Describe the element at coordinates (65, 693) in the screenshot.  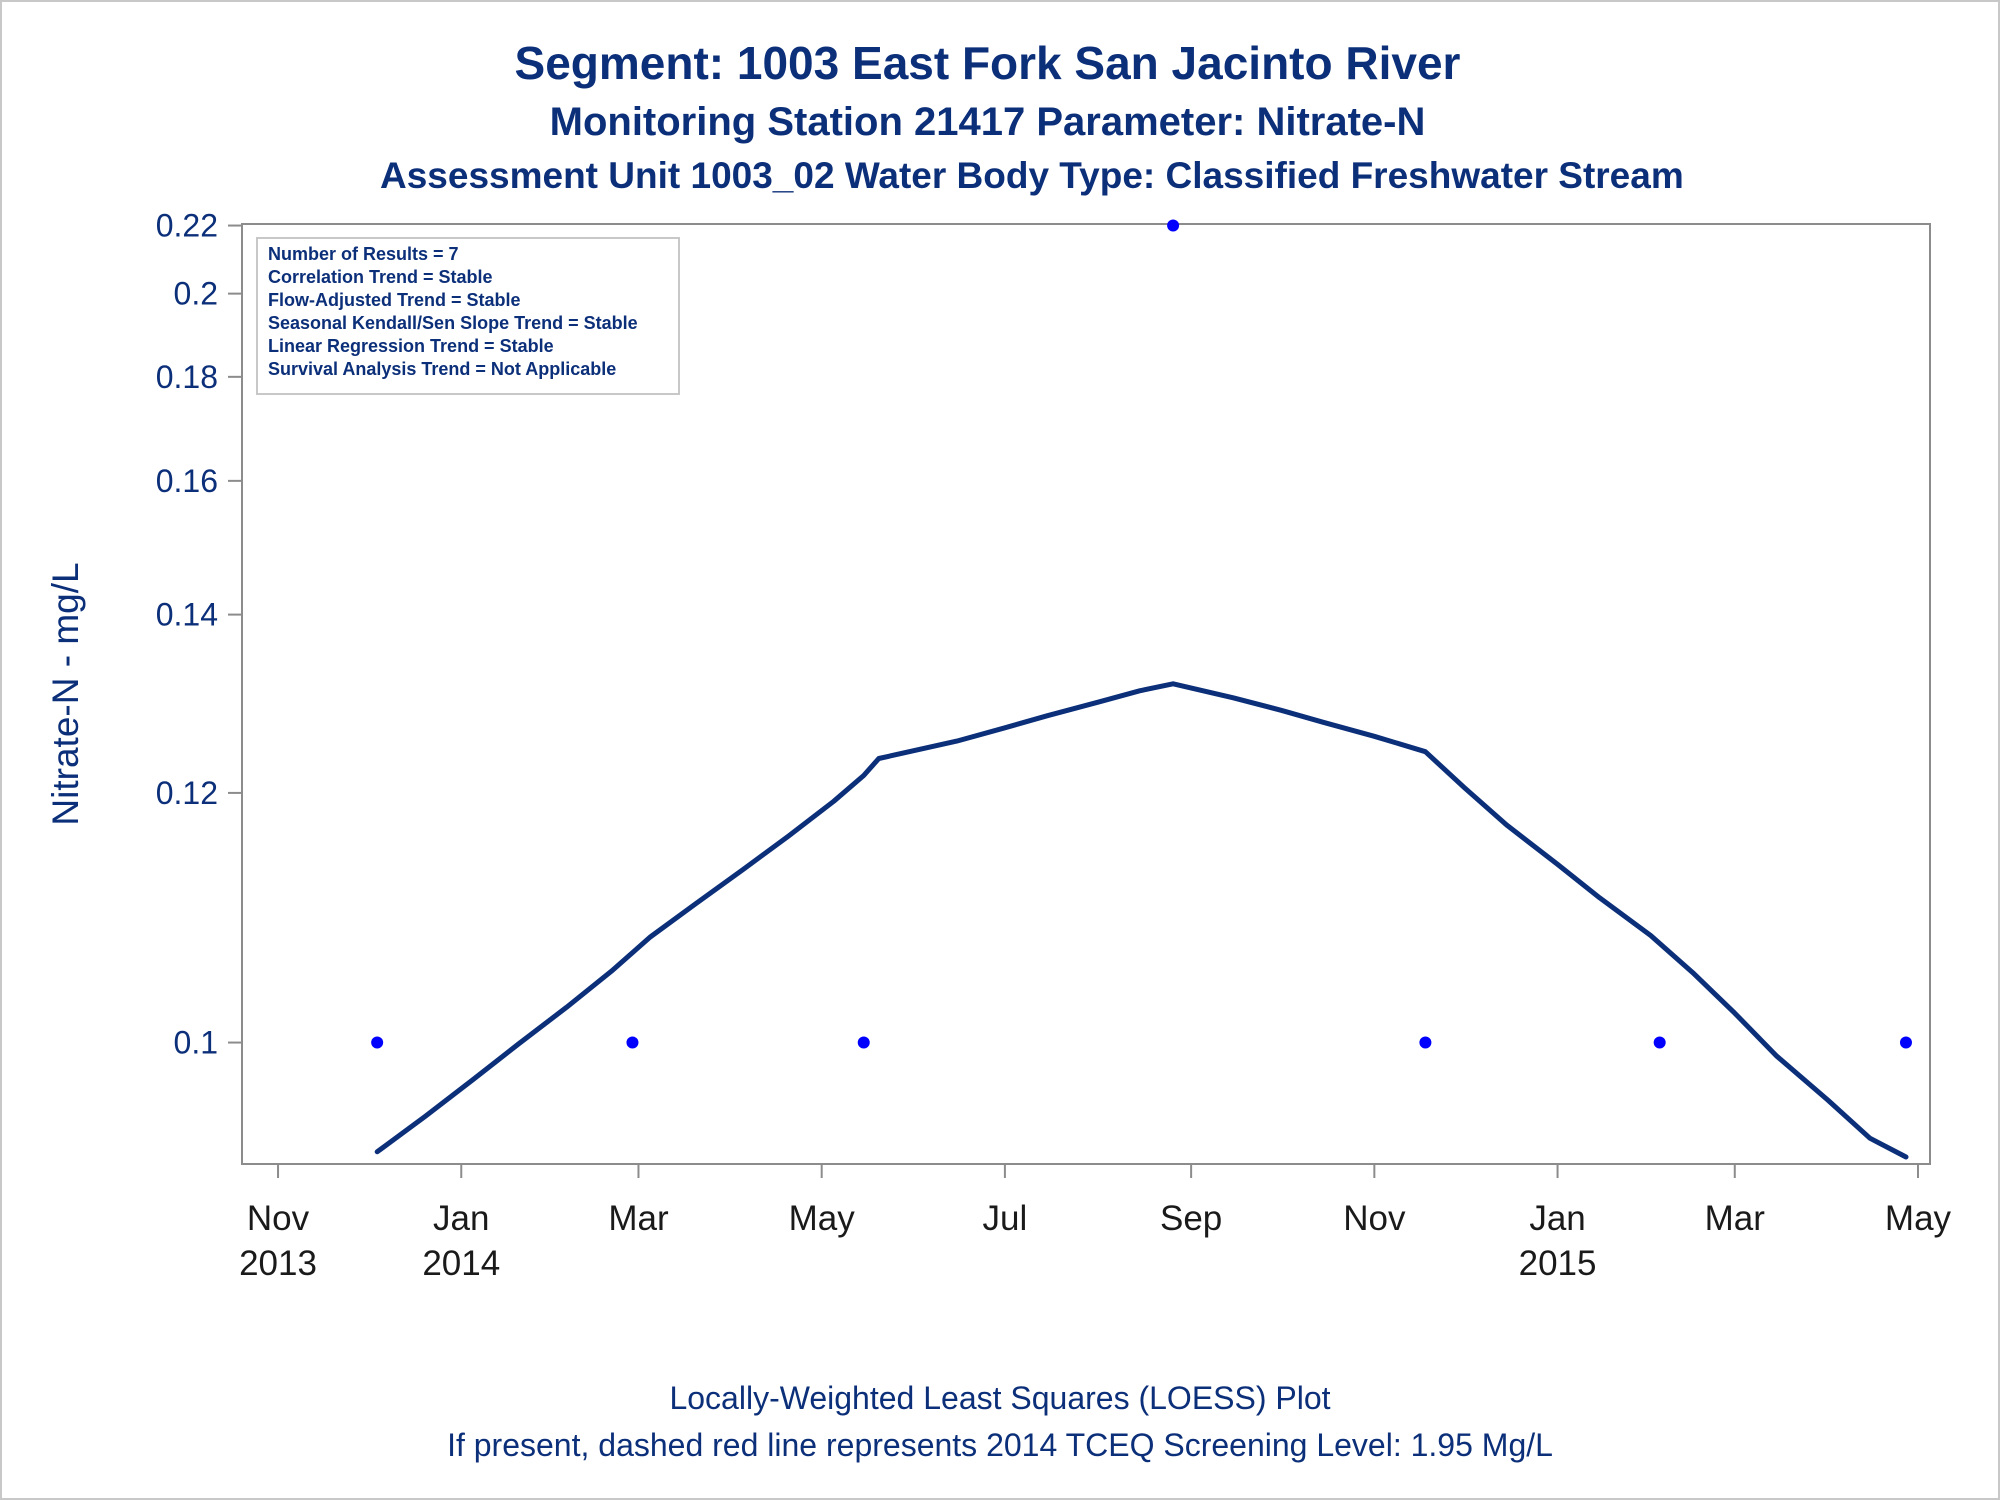
I see `y-axis-title: Nitrate-N - mg/L` at that location.